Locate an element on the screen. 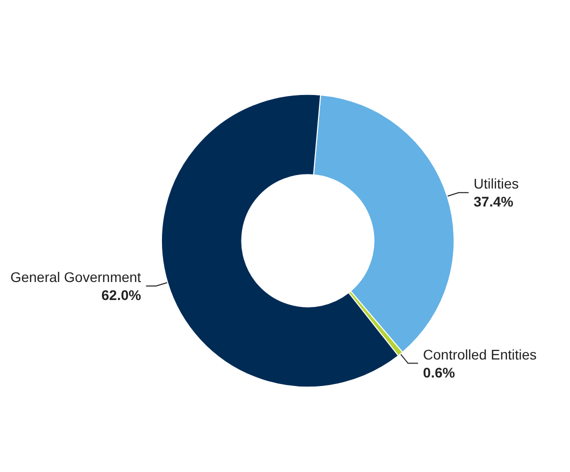 This screenshot has width=570, height=472. slice-label: Utilities is located at coordinates (496, 184).